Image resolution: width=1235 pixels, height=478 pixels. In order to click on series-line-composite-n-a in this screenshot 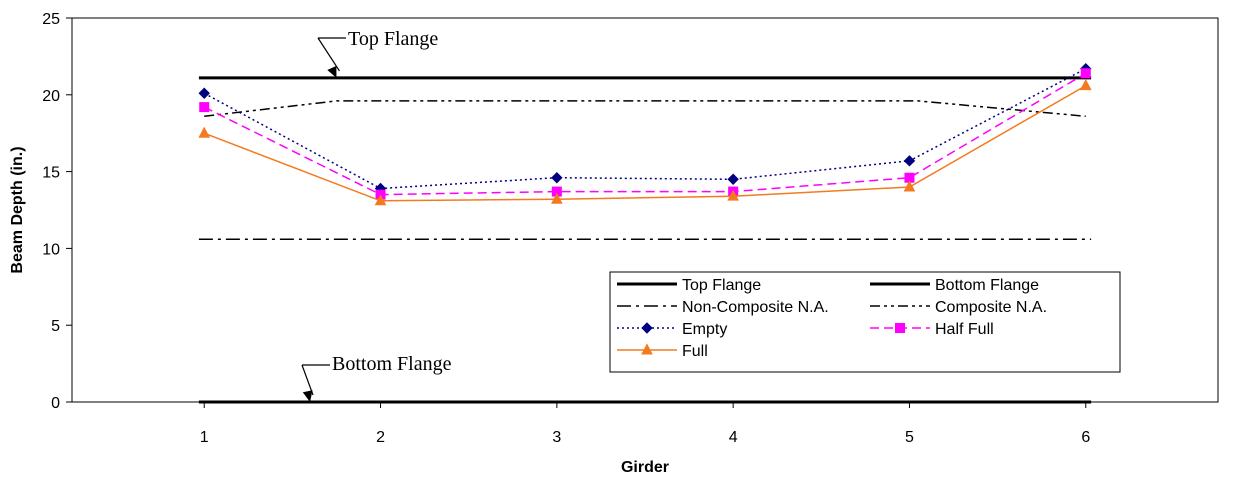, I will do `click(645, 109)`.